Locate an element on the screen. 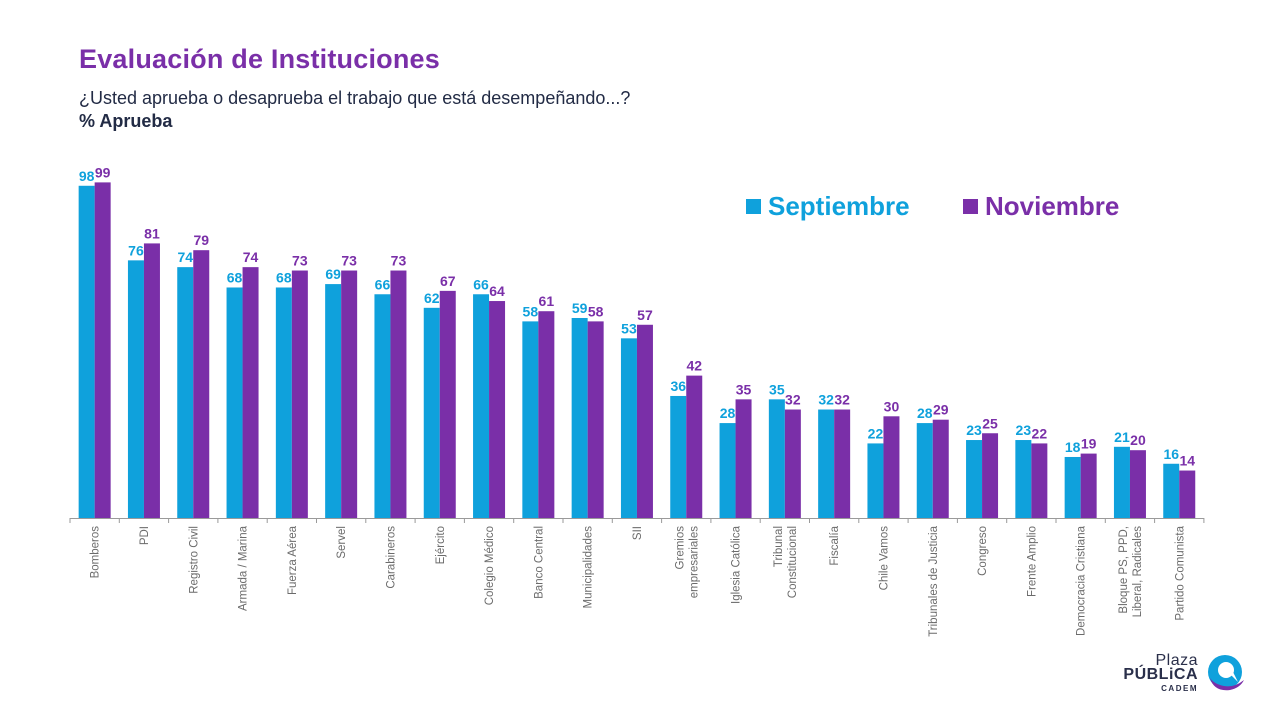  legend-swatch-noviembre is located at coordinates (970, 206).